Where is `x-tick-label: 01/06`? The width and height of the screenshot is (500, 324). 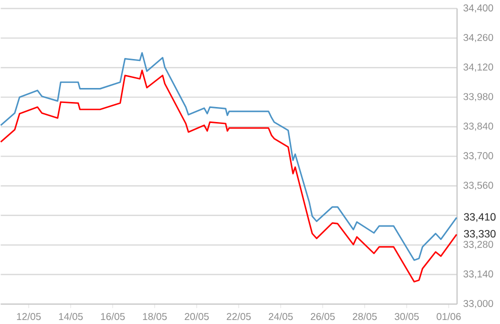 x-tick-label: 01/06 is located at coordinates (448, 316).